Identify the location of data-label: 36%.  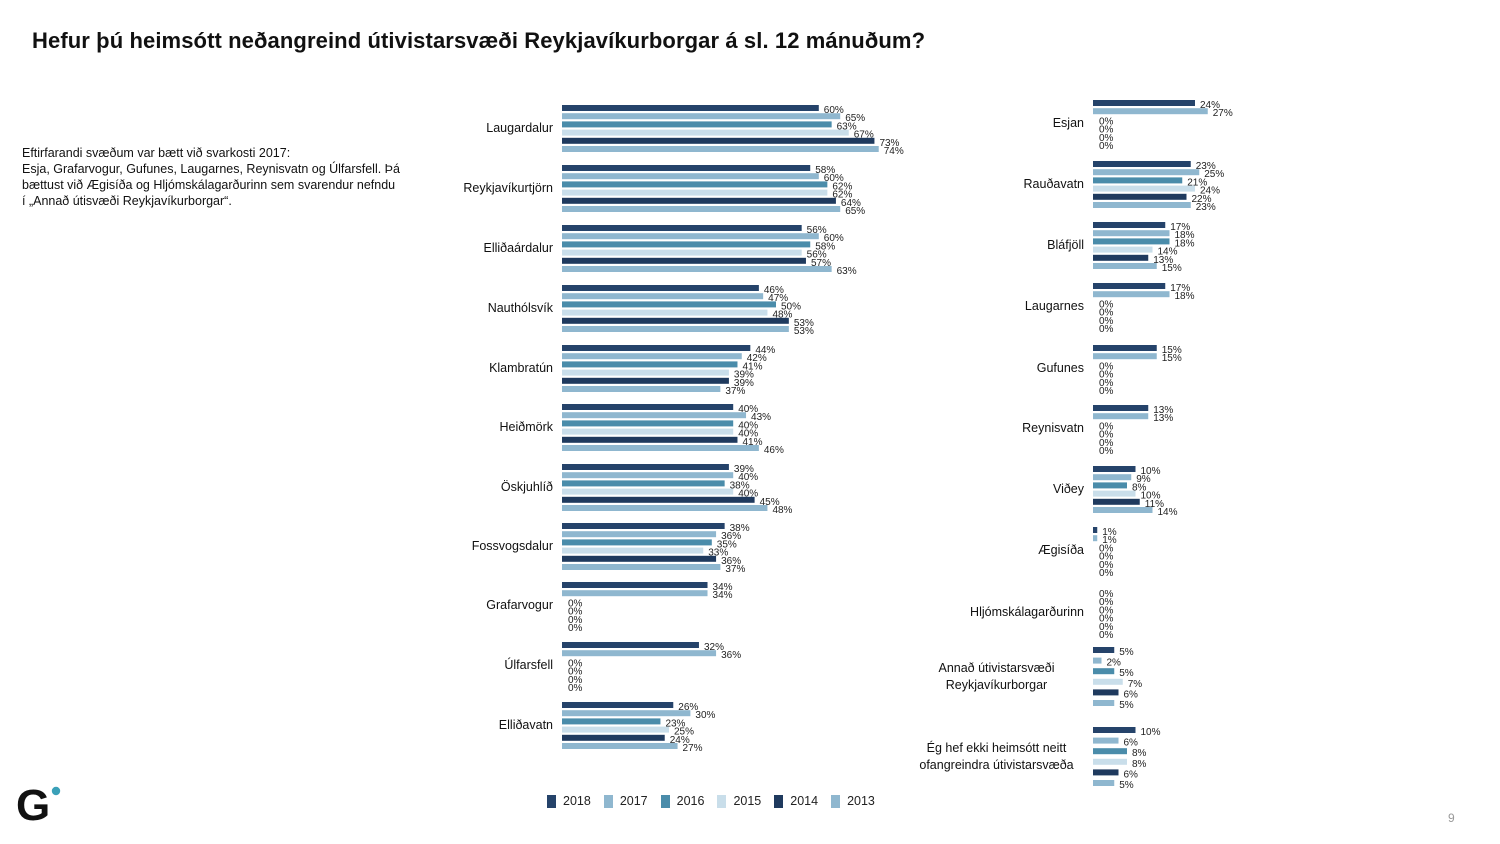
(731, 655).